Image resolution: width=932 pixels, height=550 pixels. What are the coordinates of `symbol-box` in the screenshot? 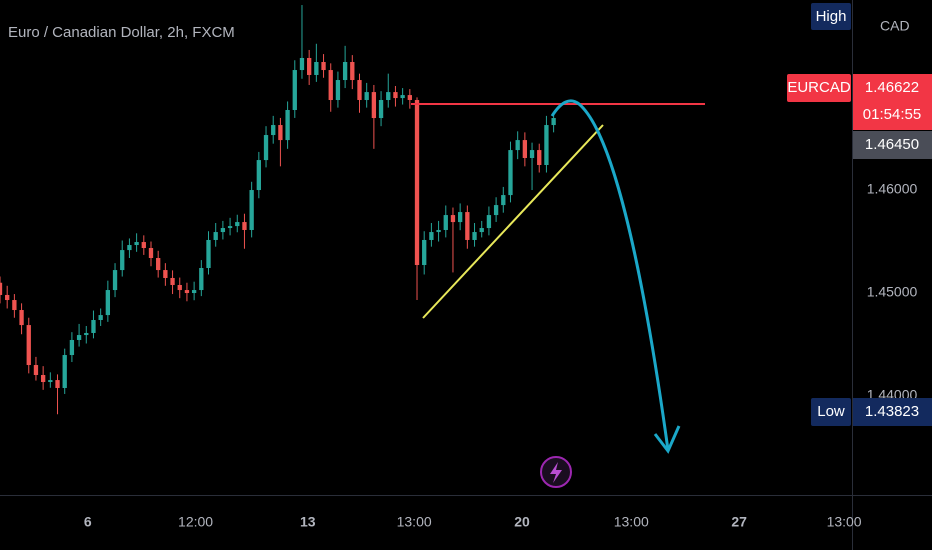 It's located at (819, 88).